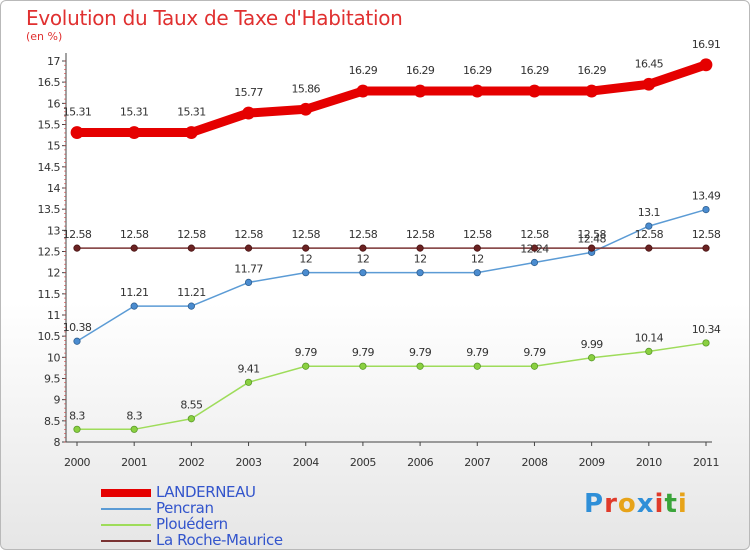  I want to click on y-tick-label: 14, so click(53, 188).